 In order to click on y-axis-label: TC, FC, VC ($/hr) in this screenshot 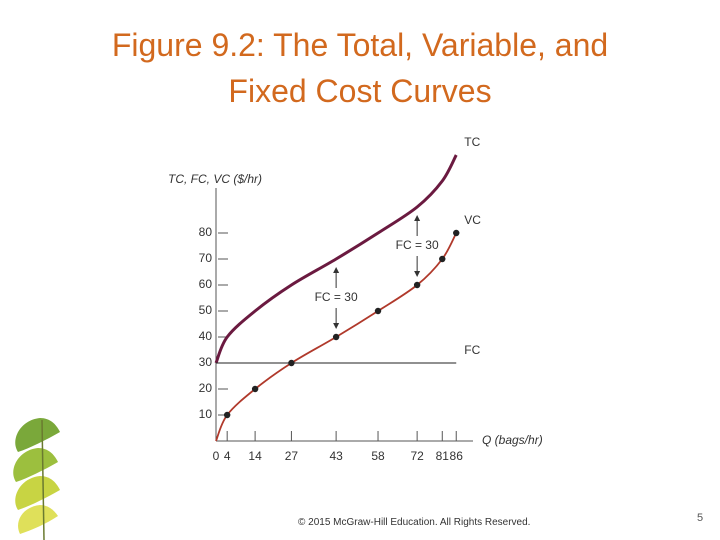, I will do `click(215, 179)`.